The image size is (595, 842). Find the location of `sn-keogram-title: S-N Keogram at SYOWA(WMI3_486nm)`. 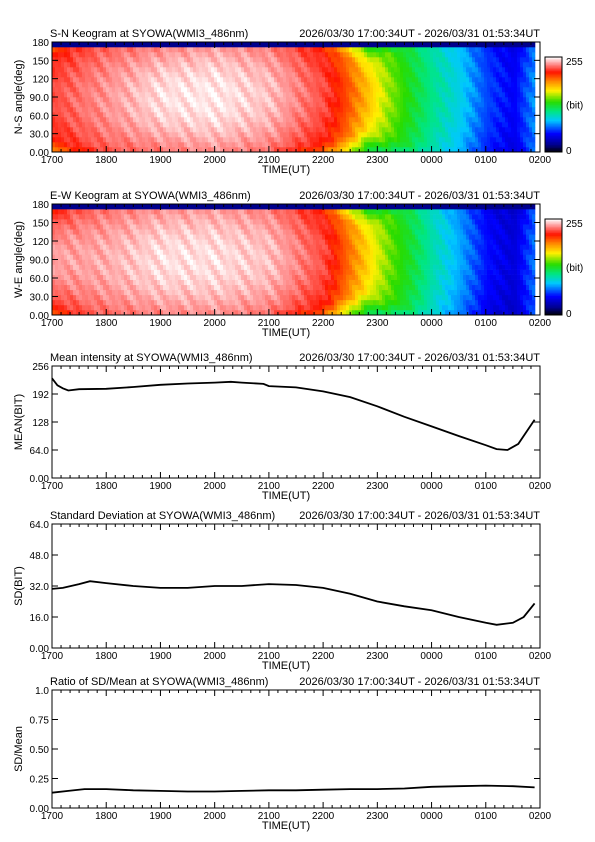

sn-keogram-title: S-N Keogram at SYOWA(WMI3_486nm) is located at coordinates (149, 34).